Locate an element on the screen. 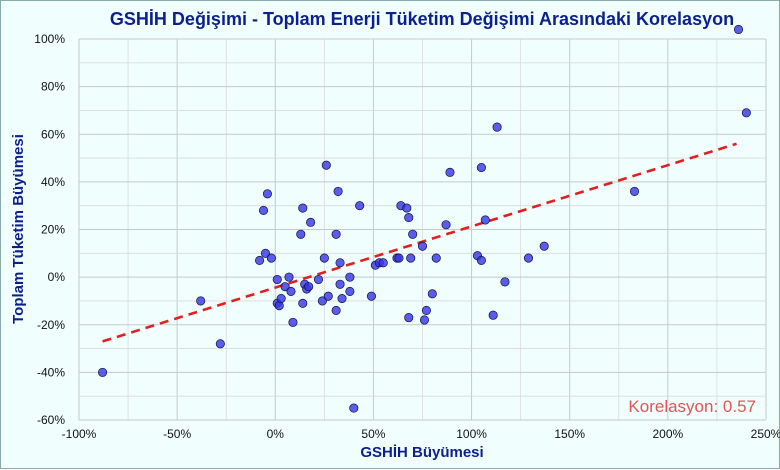 The height and width of the screenshot is (470, 780). x-axis-title: GSHİH Büyümesi is located at coordinates (421, 452).